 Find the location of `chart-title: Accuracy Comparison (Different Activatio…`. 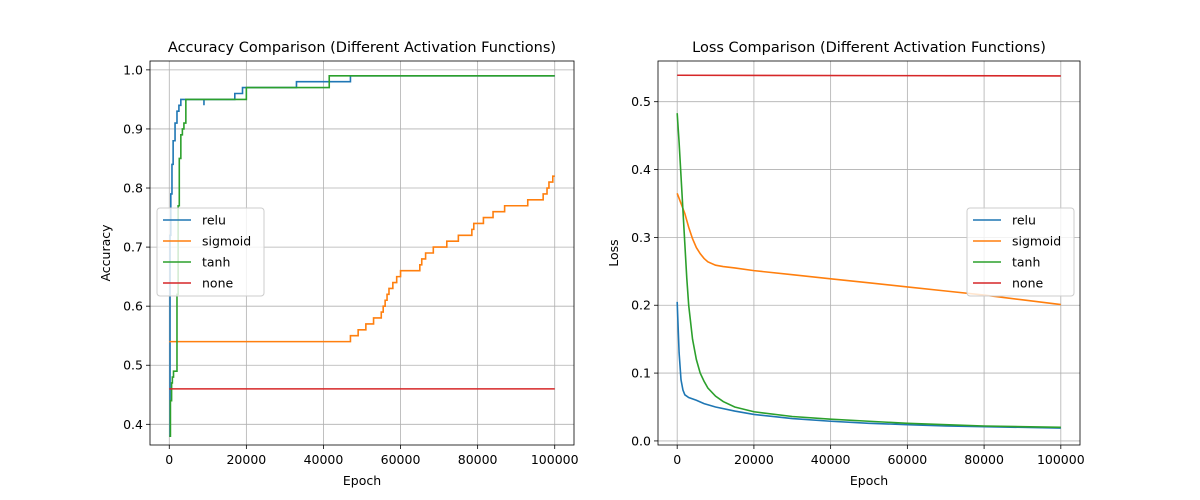

chart-title: Accuracy Comparison (Different Activatio… is located at coordinates (362, 48).